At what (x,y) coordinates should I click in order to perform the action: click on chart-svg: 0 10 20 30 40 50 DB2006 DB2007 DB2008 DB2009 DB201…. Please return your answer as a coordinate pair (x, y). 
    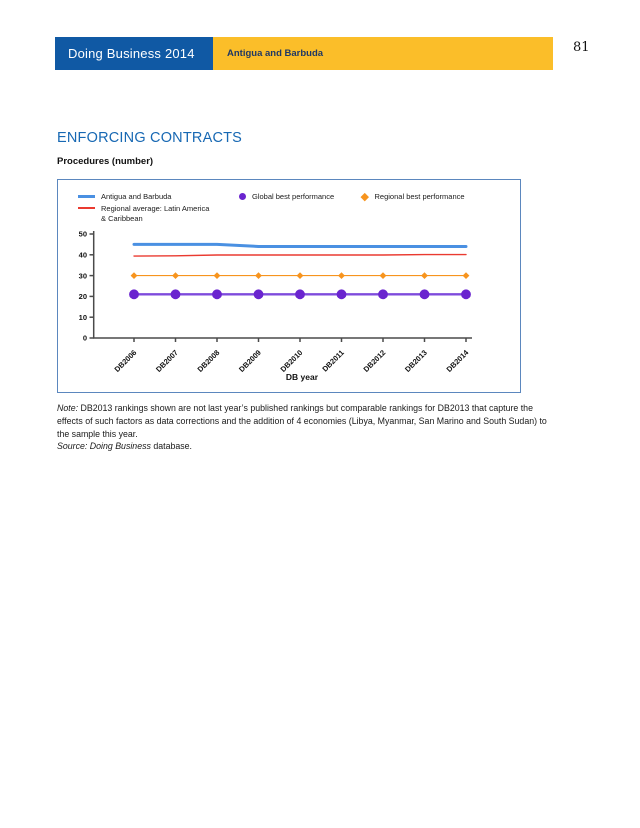
    Looking at the image, I should click on (275, 306).